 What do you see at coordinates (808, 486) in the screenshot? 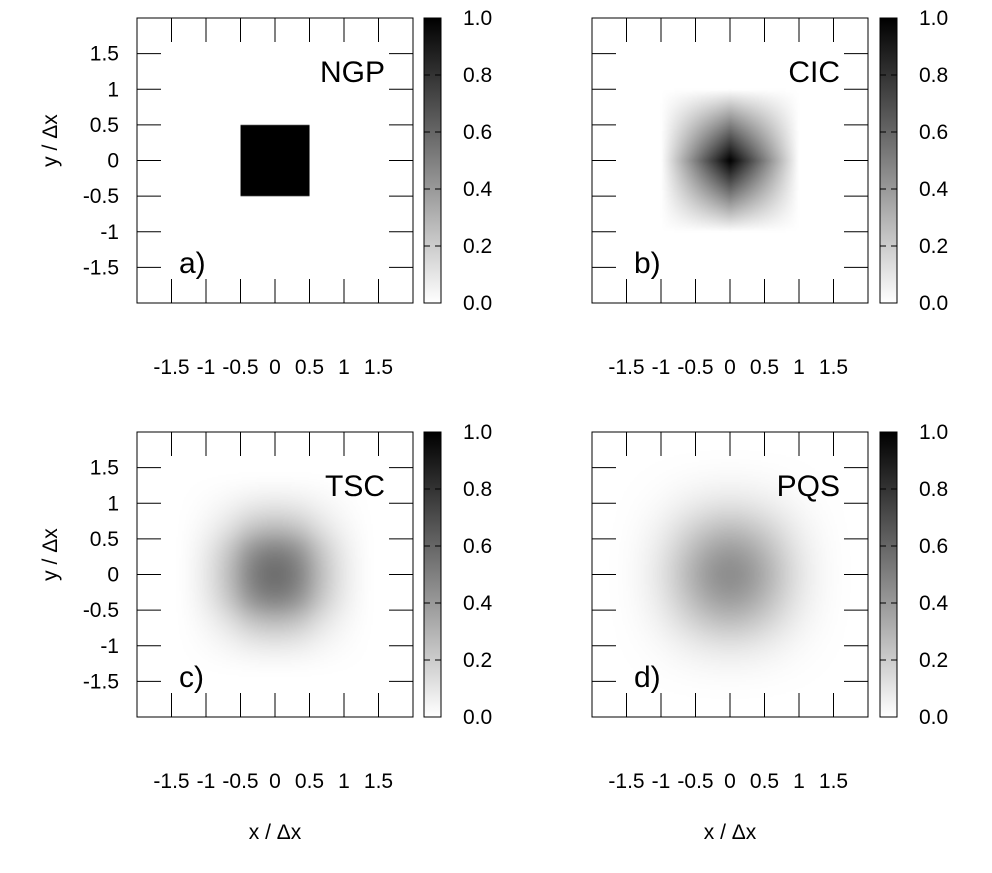
I see `scheme-label: PQS` at bounding box center [808, 486].